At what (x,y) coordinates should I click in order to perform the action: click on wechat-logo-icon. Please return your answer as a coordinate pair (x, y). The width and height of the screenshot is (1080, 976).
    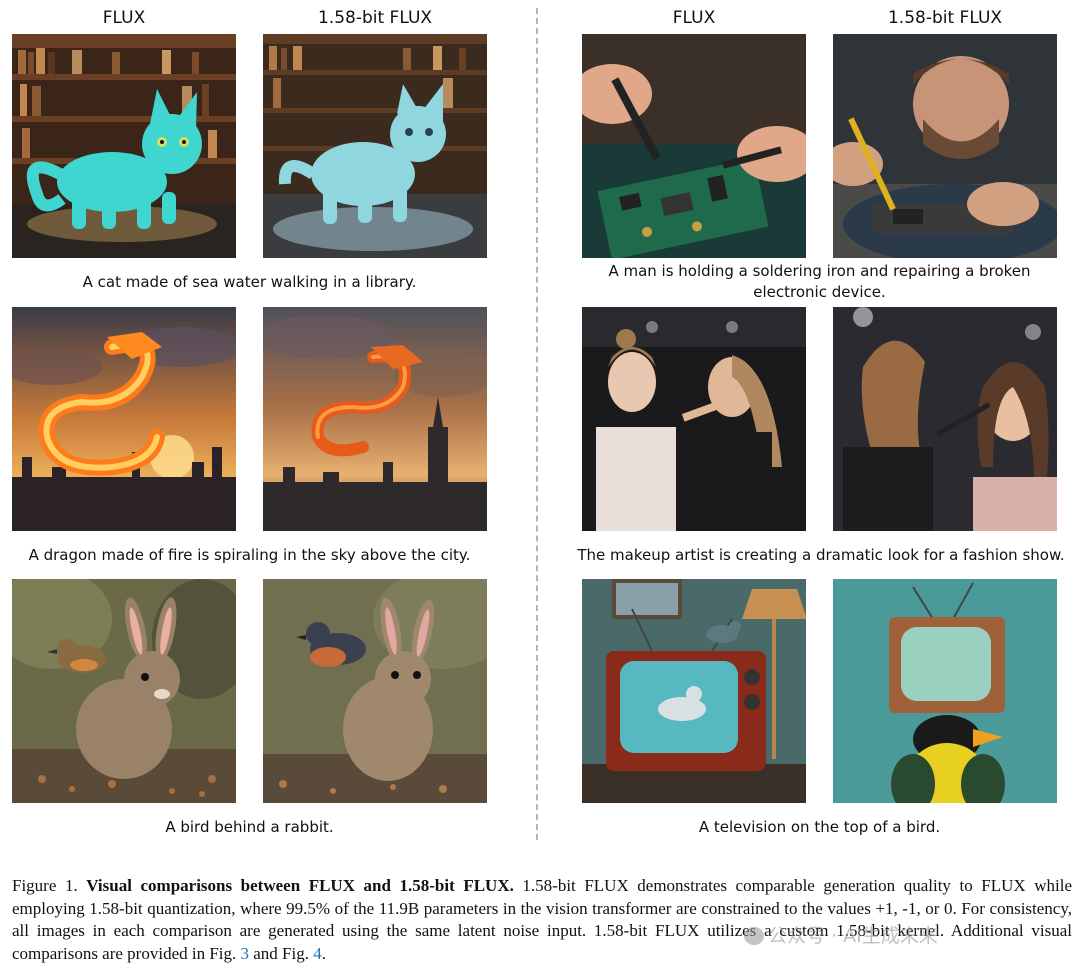
    Looking at the image, I should click on (754, 936).